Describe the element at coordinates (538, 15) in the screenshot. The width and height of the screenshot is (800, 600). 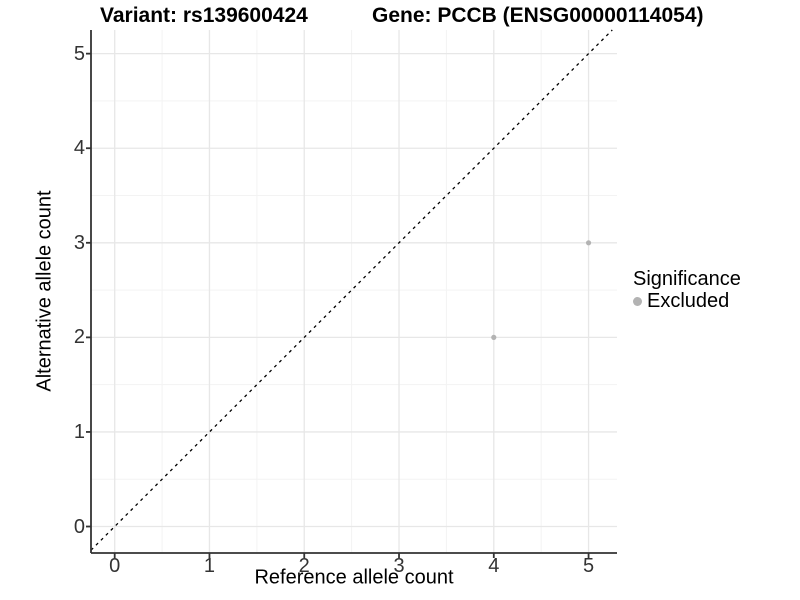
I see `plot-title-gene: Gene: PCCB (ENSG00000114054)` at that location.